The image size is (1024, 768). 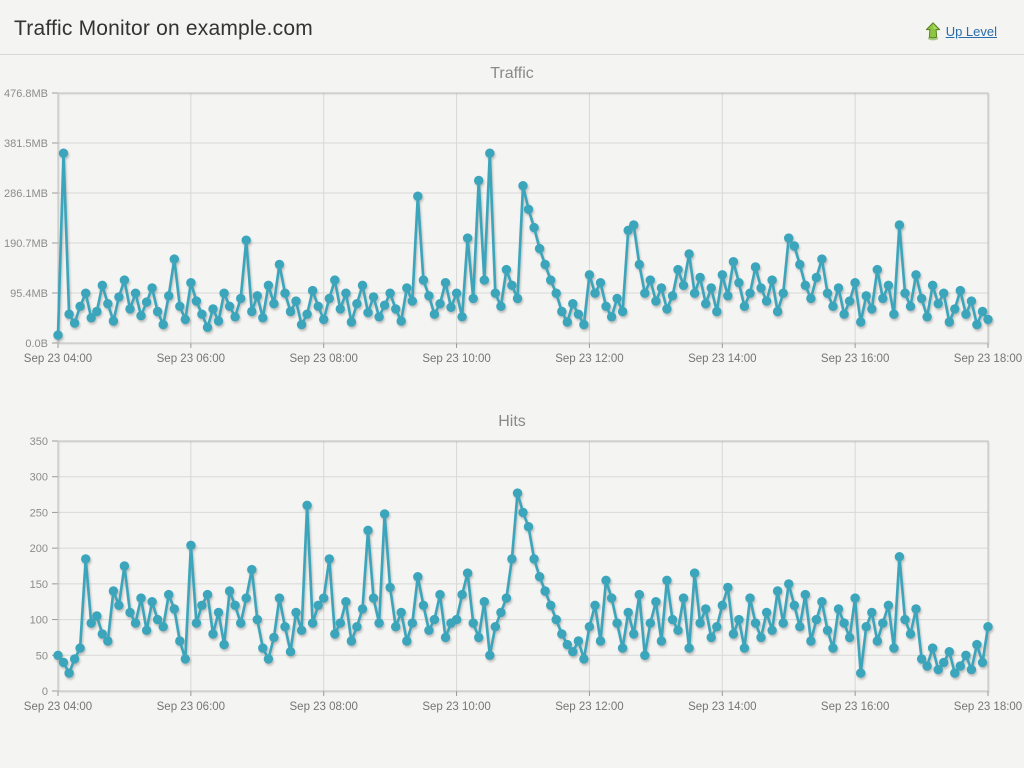 What do you see at coordinates (39, 478) in the screenshot?
I see `y-axis-label: 300` at bounding box center [39, 478].